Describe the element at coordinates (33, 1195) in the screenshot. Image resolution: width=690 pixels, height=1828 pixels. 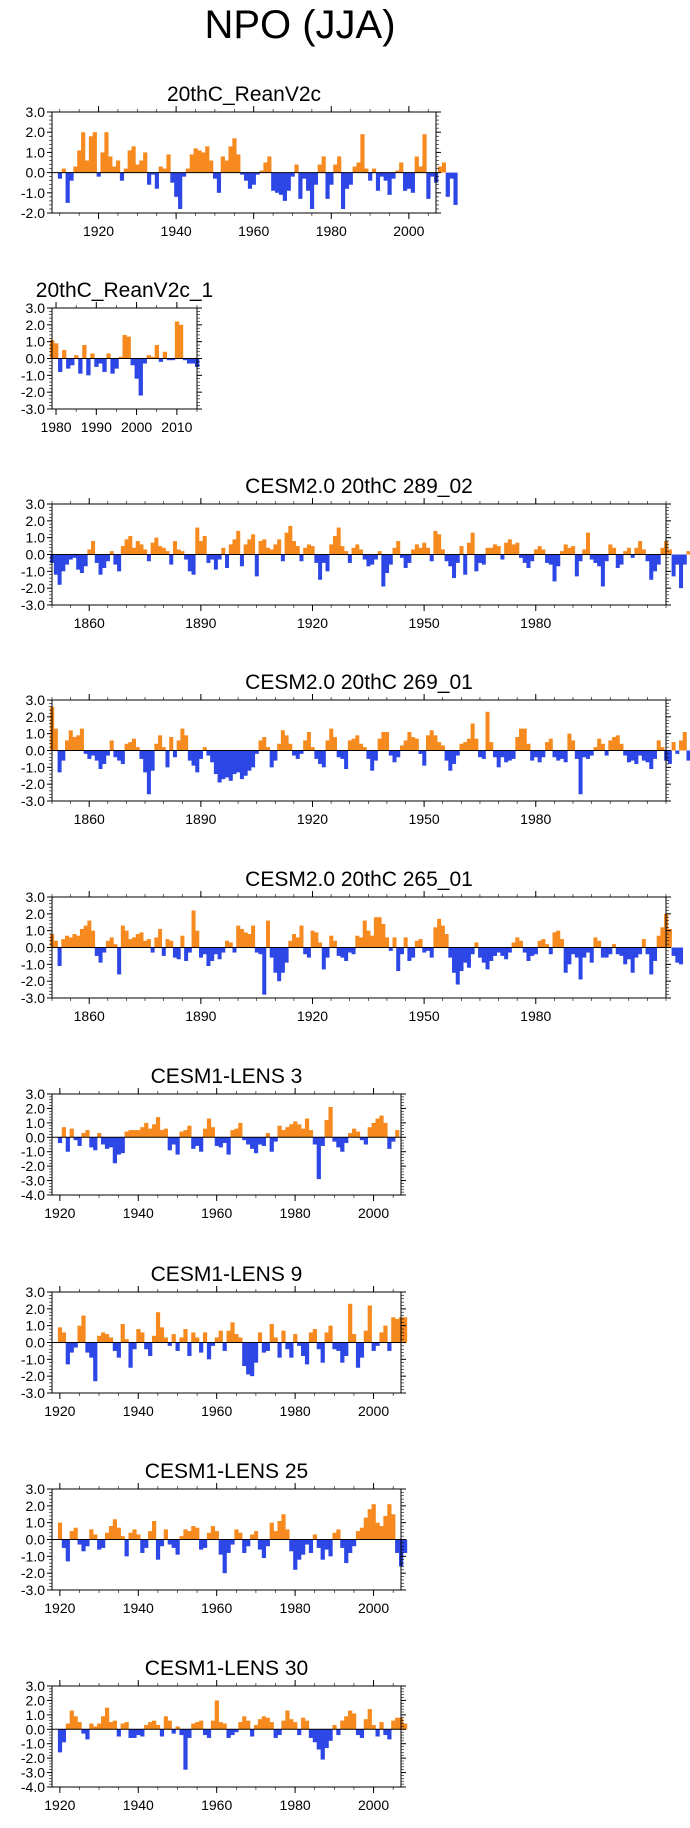
I see `y-tick-label: -4.0` at that location.